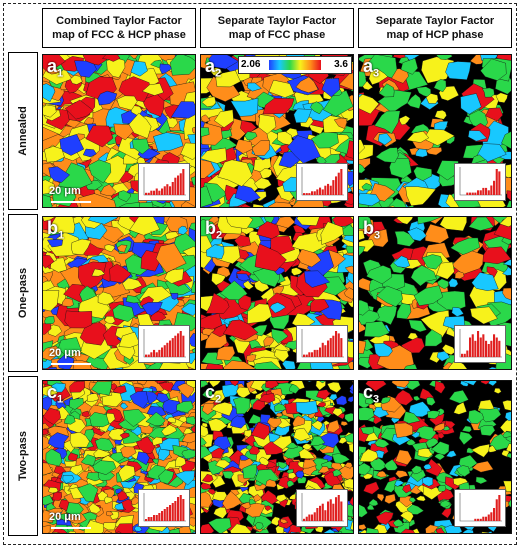  I want to click on panel-letter: a, so click(210, 66).